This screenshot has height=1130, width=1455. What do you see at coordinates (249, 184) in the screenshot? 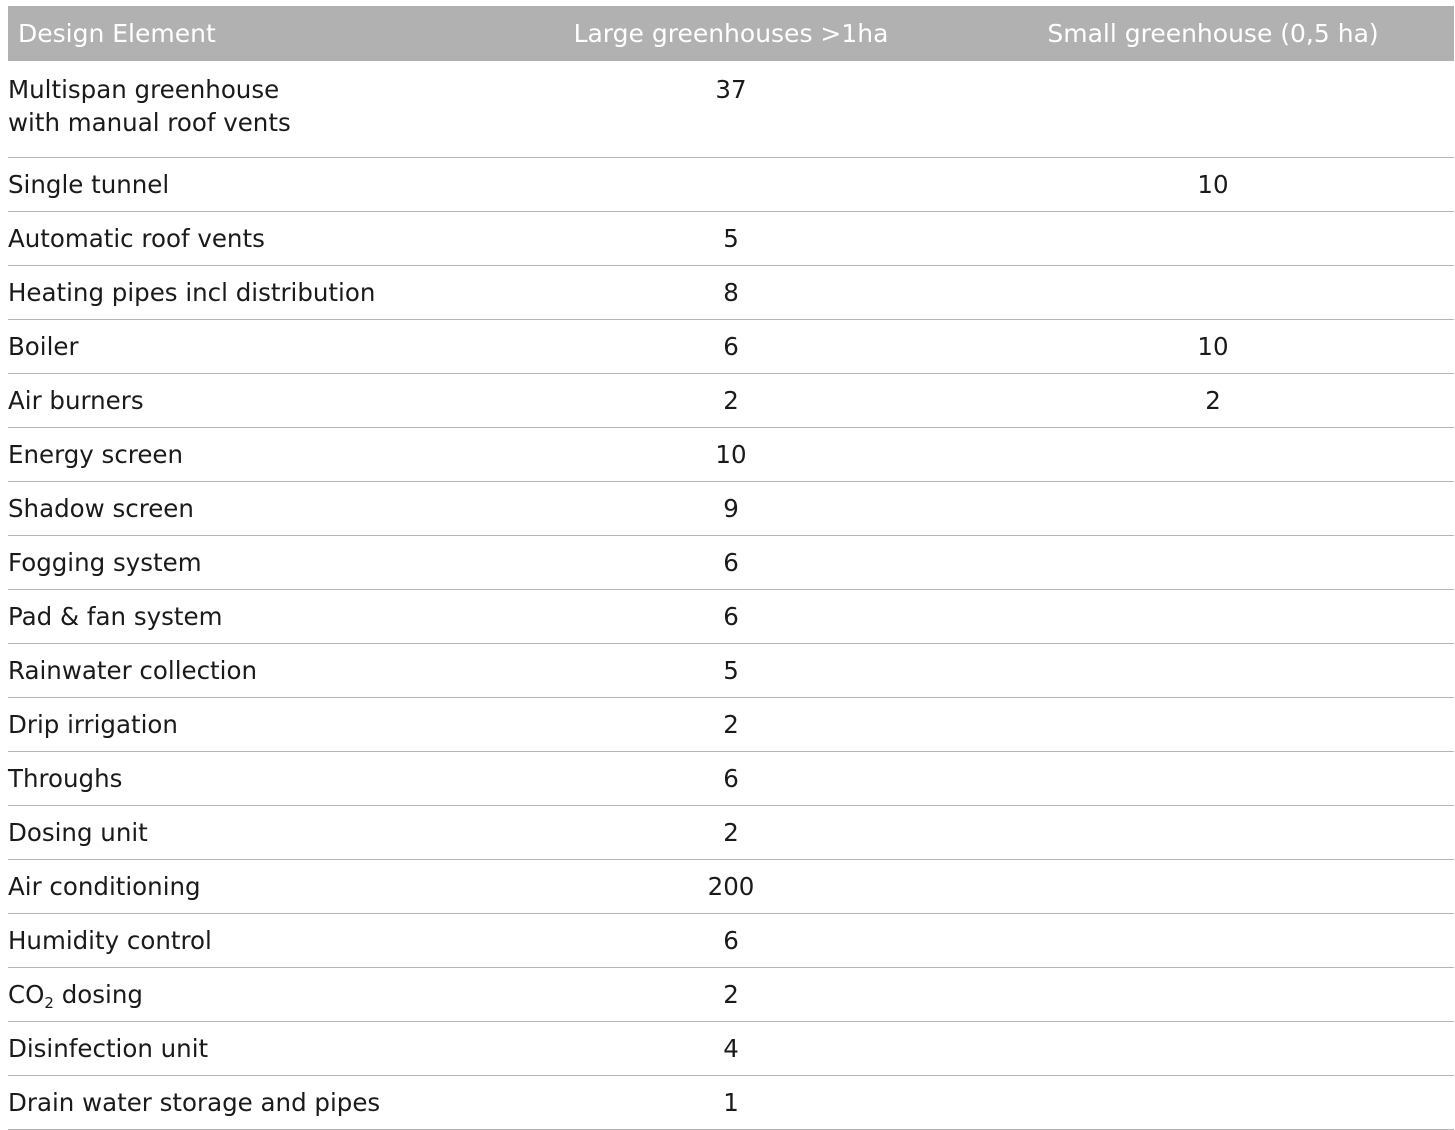
I see `row-element-cell: Single tunnel` at bounding box center [249, 184].